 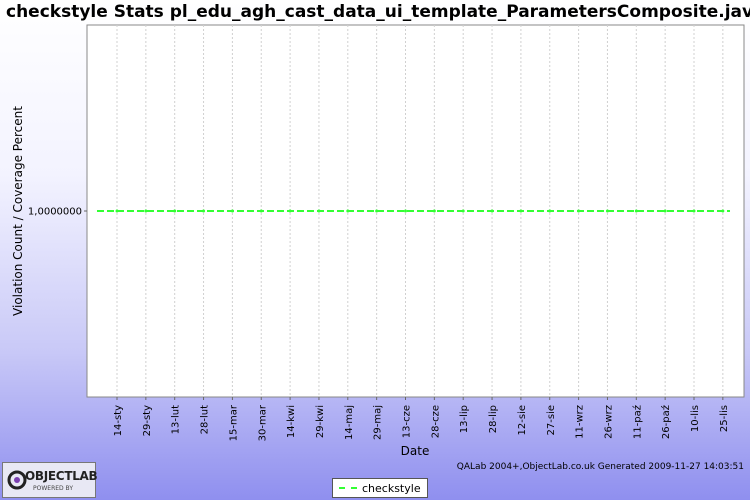 What do you see at coordinates (320, 421) in the screenshot?
I see `x-tick-label: 29-kwi` at bounding box center [320, 421].